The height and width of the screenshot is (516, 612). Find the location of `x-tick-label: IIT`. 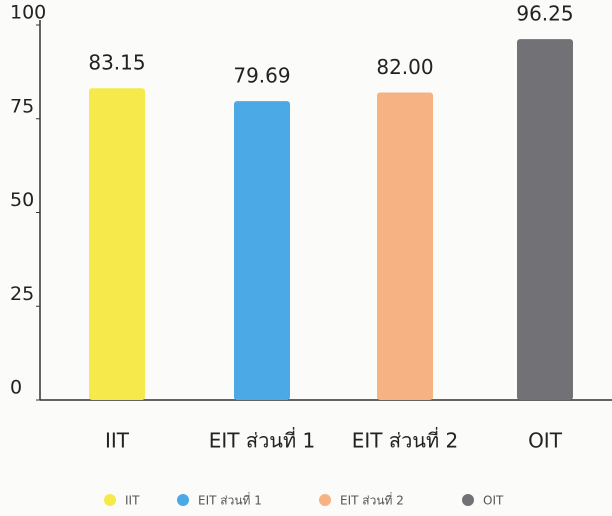

x-tick-label: IIT is located at coordinates (117, 441).